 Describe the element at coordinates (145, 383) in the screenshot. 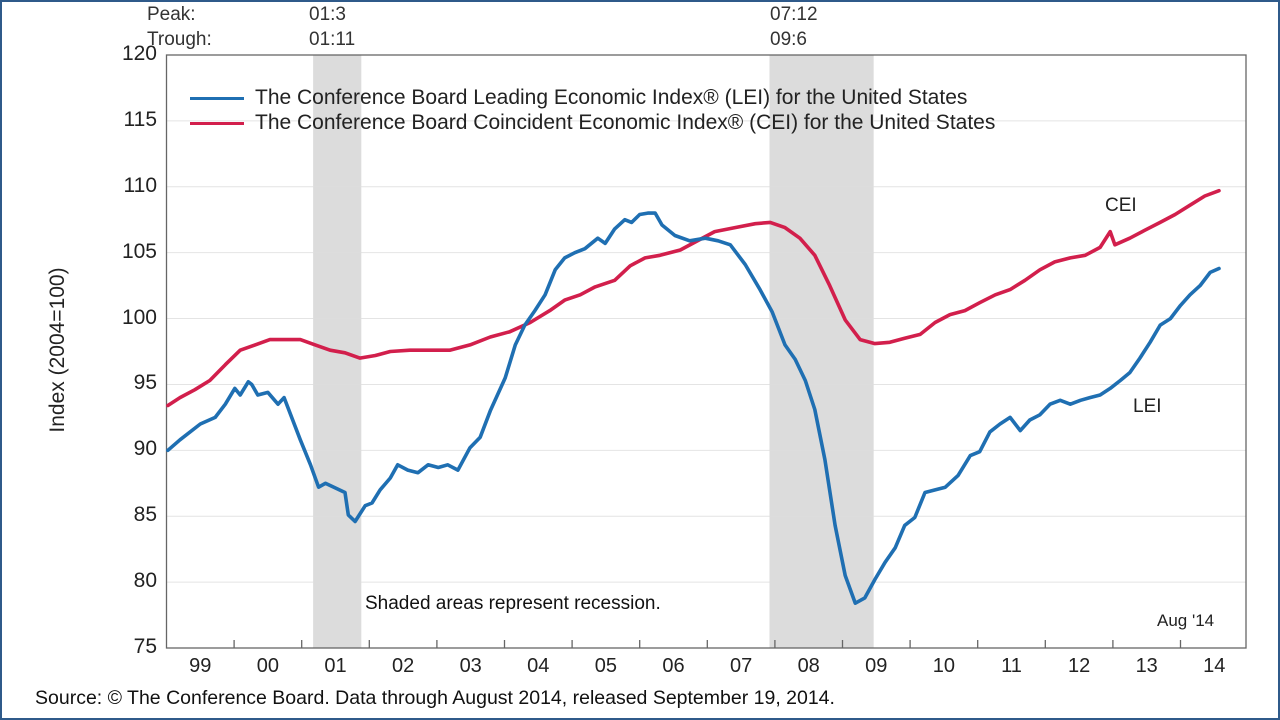

I see `y-tick-label: 95` at that location.